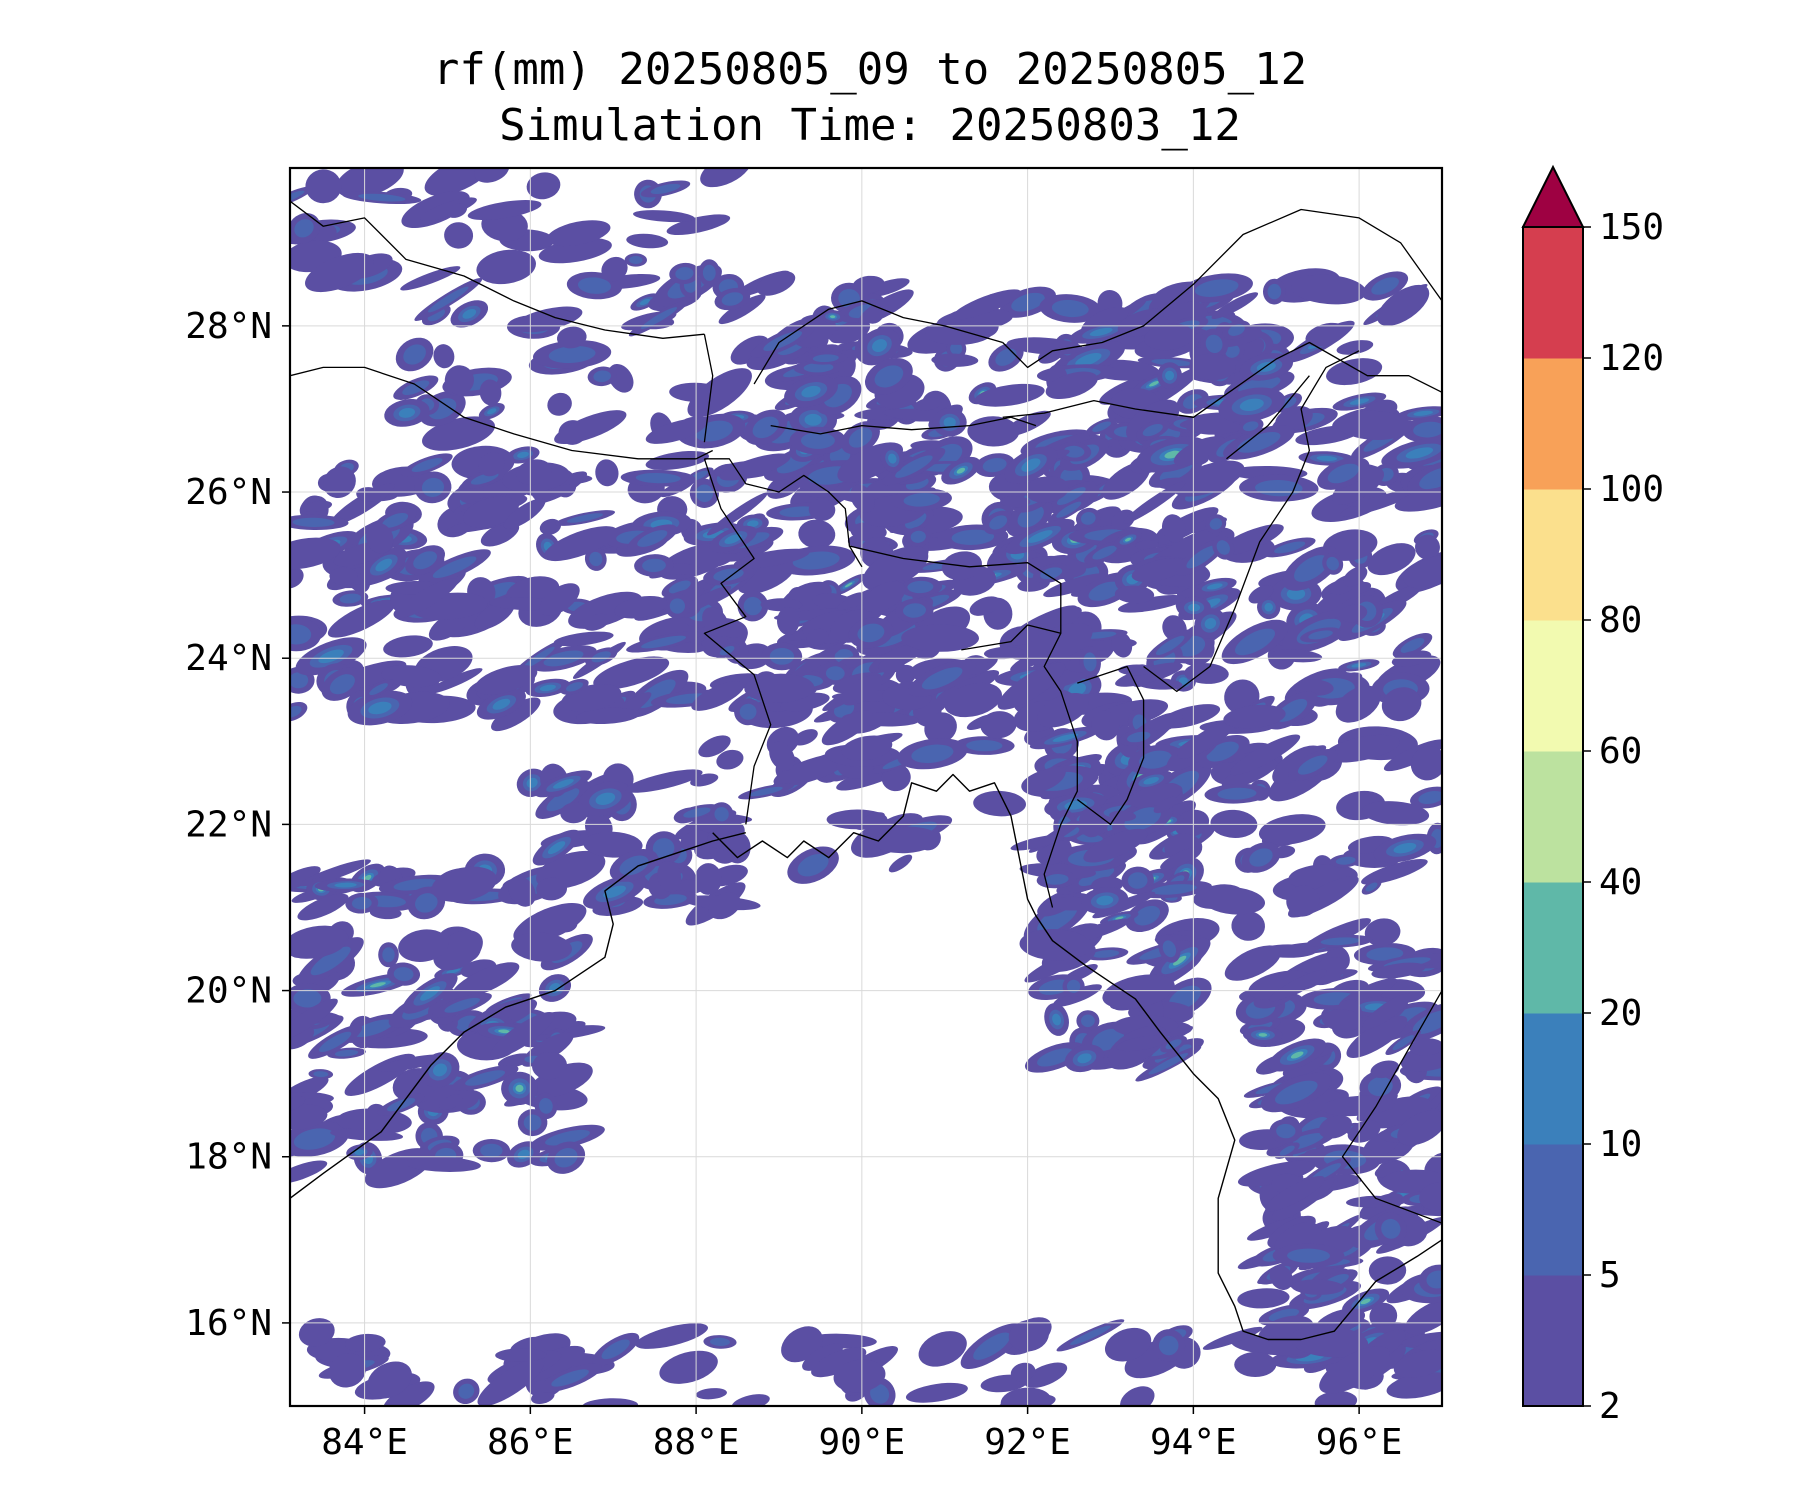 The image size is (1800, 1500). What do you see at coordinates (1620, 751) in the screenshot?
I see `colorbar-tick-label: 60` at bounding box center [1620, 751].